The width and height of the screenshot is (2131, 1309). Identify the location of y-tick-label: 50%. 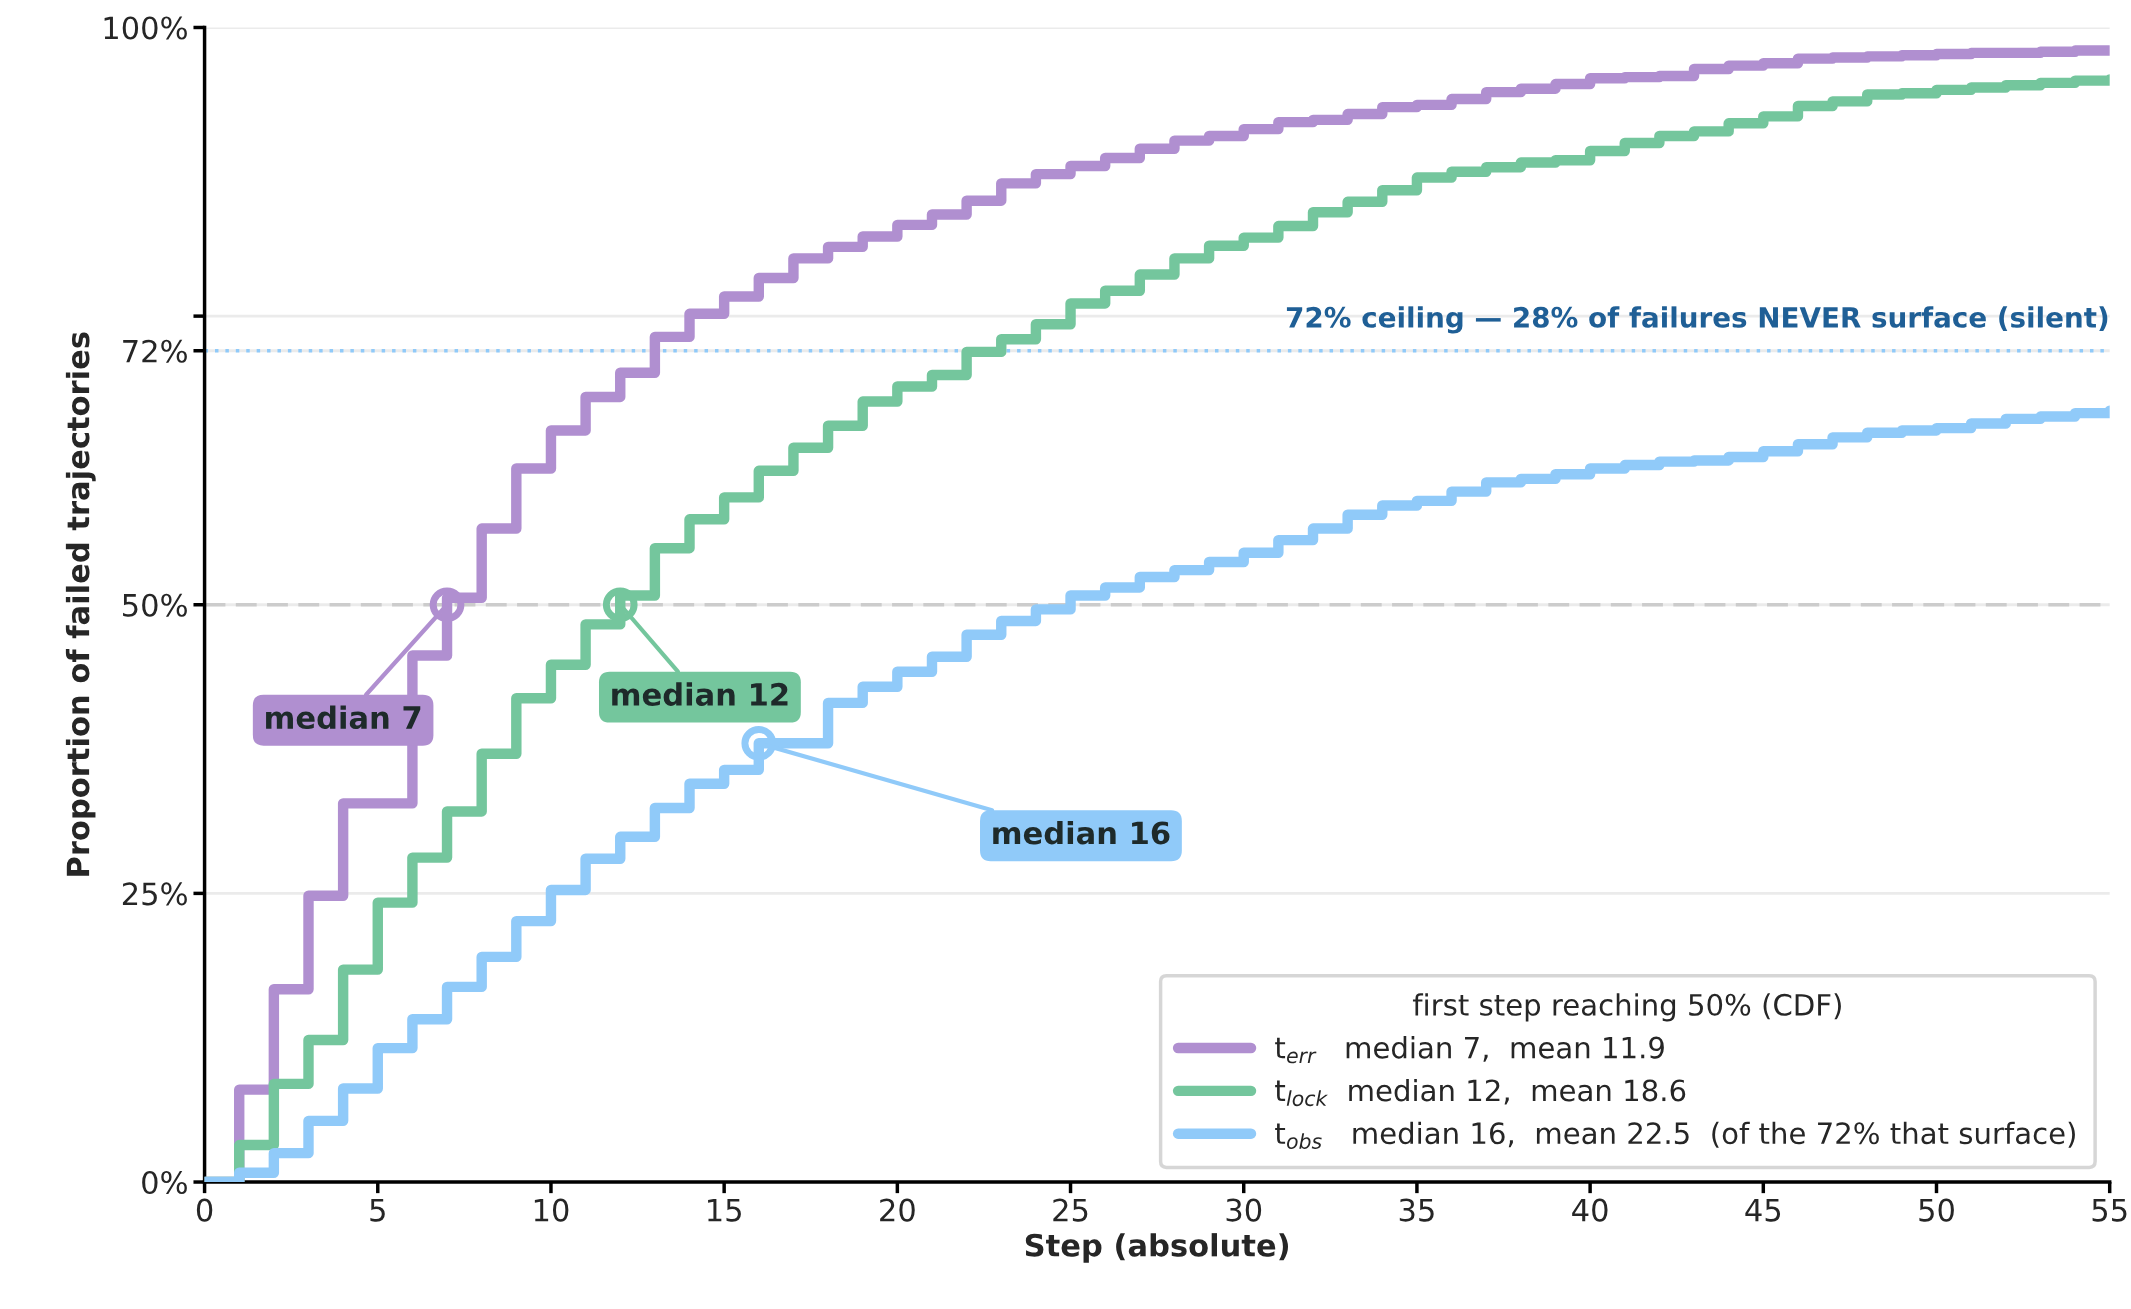
(155, 605).